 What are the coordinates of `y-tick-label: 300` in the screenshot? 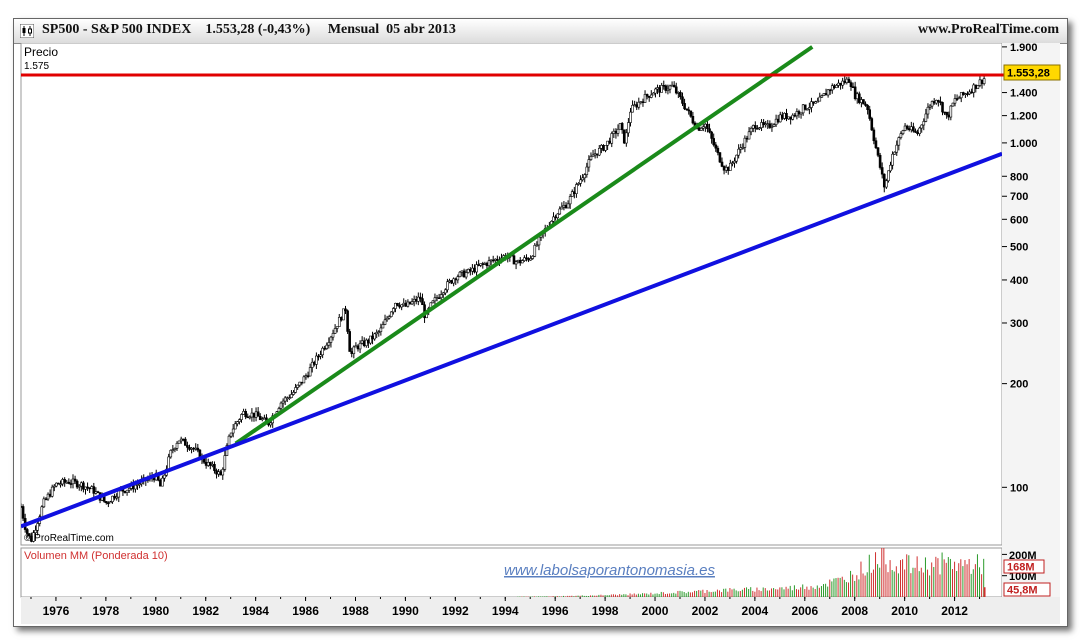 It's located at (1019, 324).